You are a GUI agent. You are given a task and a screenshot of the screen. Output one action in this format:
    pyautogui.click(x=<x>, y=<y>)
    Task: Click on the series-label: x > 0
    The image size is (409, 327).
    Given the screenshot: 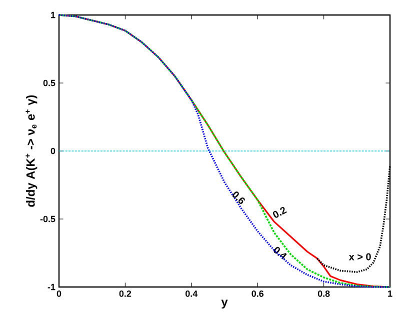 What is the action you would take?
    pyautogui.click(x=359, y=256)
    